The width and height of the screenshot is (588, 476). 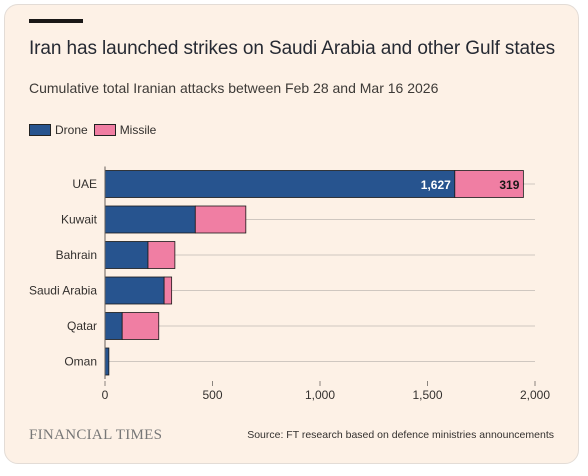 I want to click on title-accent-bar, so click(x=56, y=21).